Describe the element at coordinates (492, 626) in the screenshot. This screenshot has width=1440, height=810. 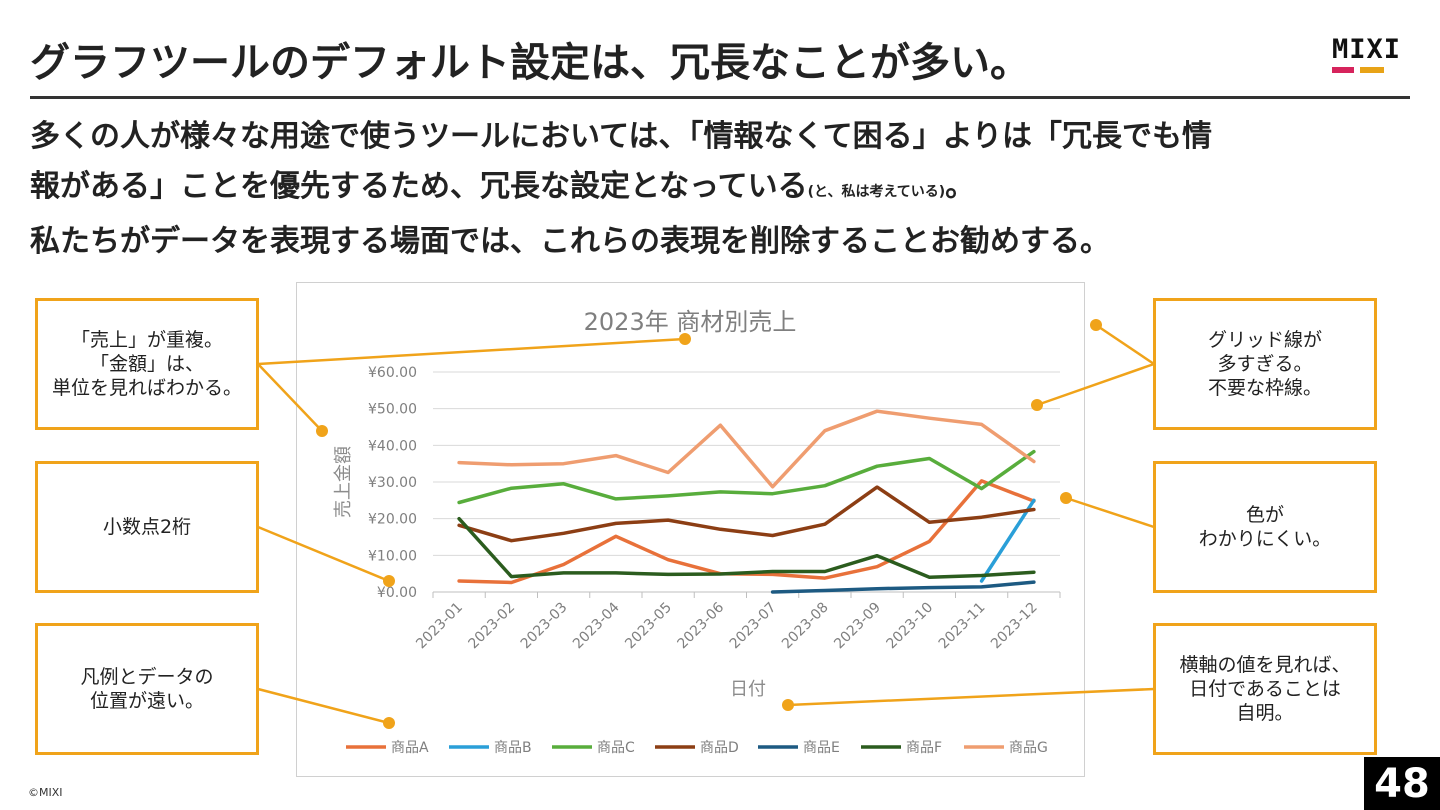
I see `x-tick-label: 2023-02` at that location.